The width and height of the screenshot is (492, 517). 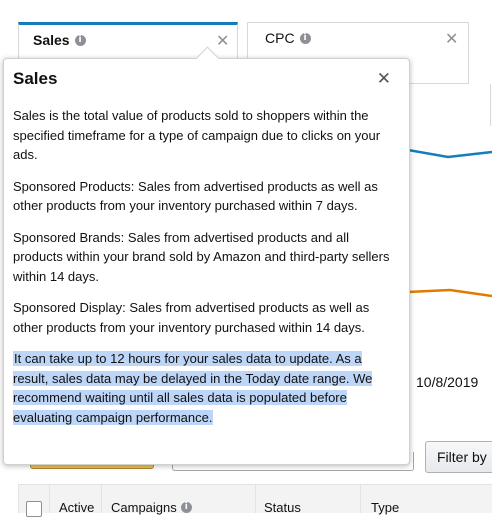 I want to click on spend-series-line, so click(x=450, y=293).